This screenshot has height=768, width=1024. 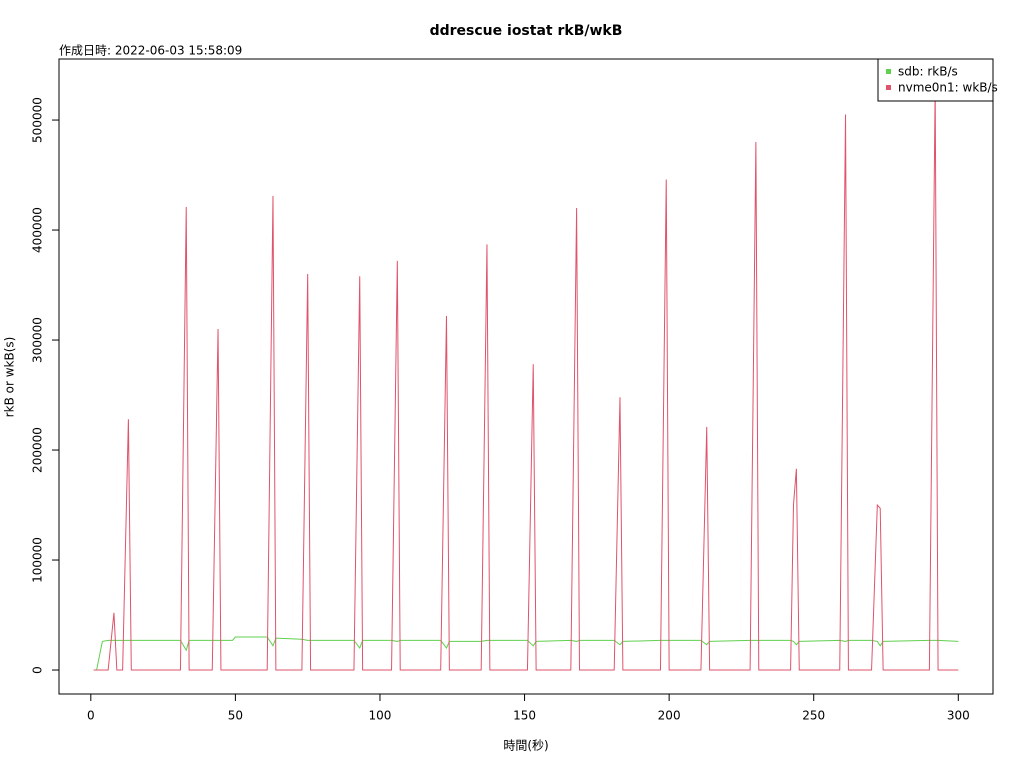 What do you see at coordinates (935, 80) in the screenshot?
I see `legend-box` at bounding box center [935, 80].